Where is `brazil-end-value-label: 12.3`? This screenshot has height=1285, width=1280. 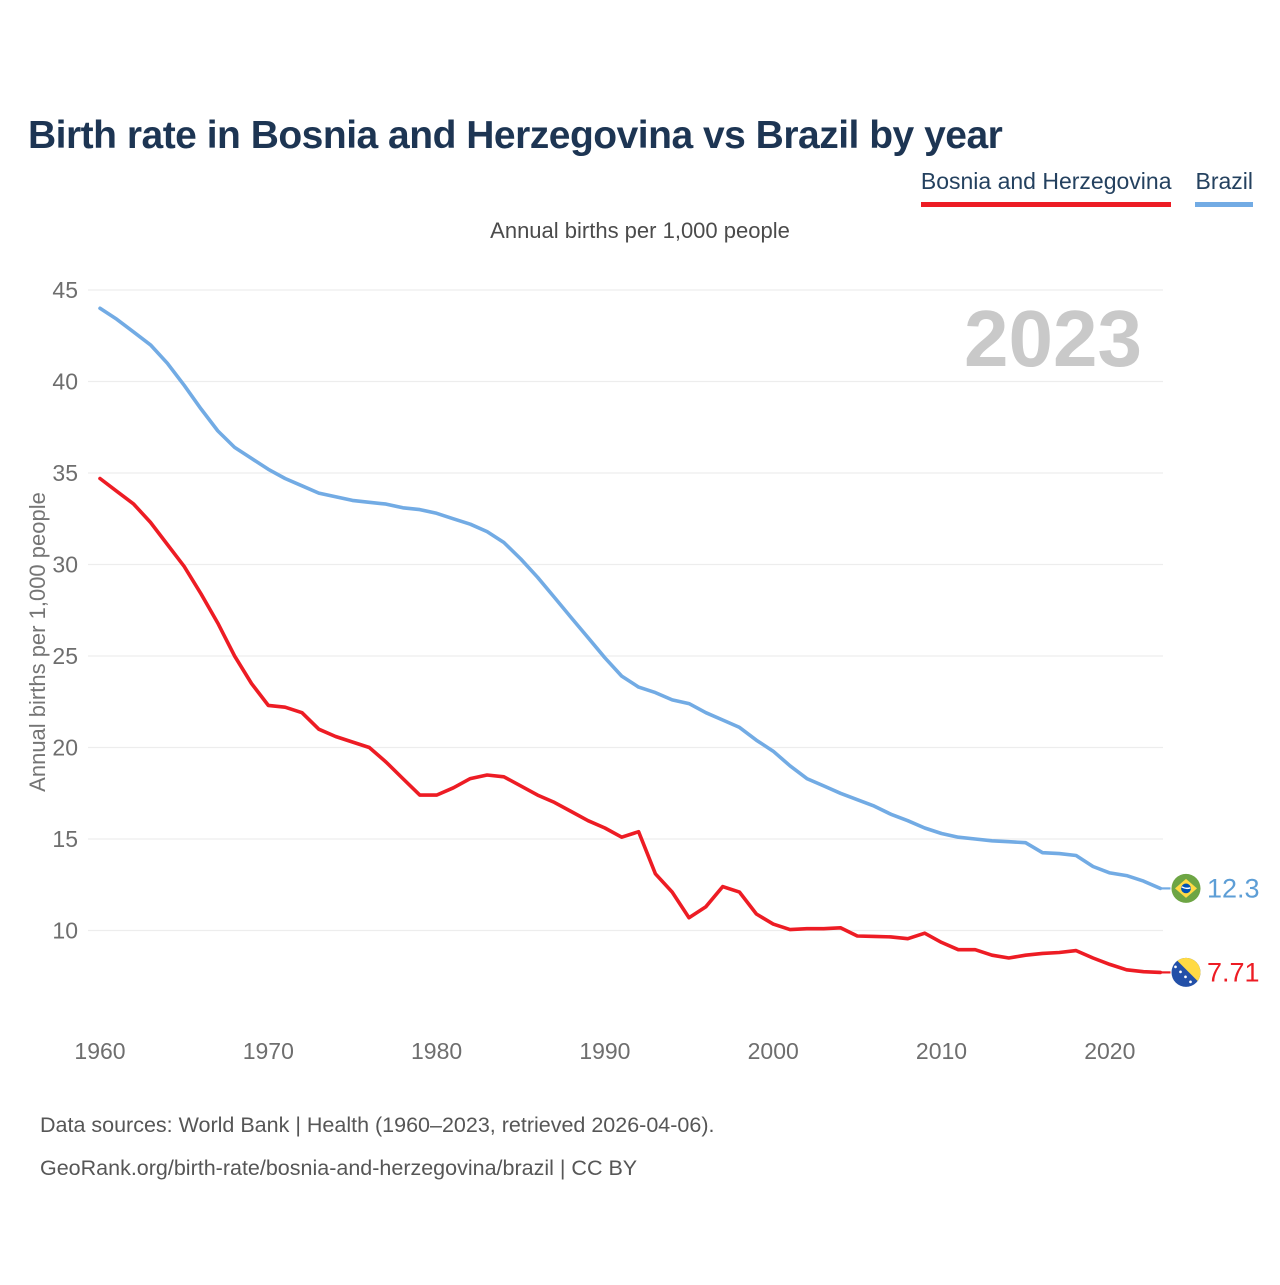 brazil-end-value-label: 12.3 is located at coordinates (1233, 888).